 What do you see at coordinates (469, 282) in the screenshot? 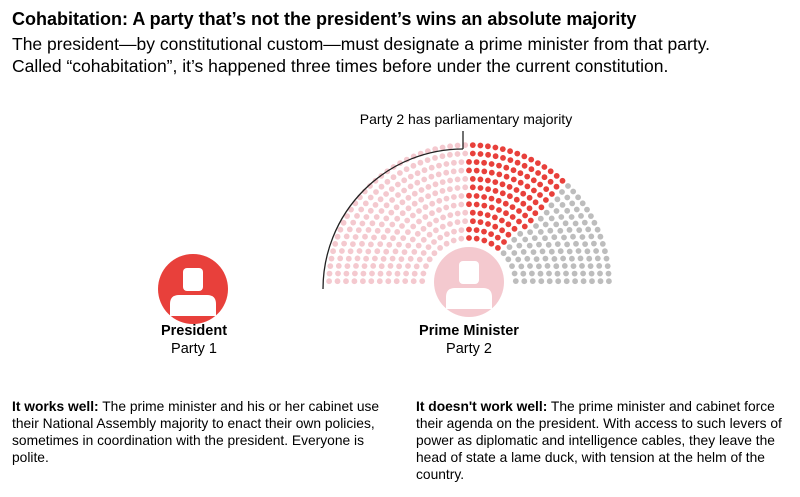
I see `prime-minister-avatar-icon` at bounding box center [469, 282].